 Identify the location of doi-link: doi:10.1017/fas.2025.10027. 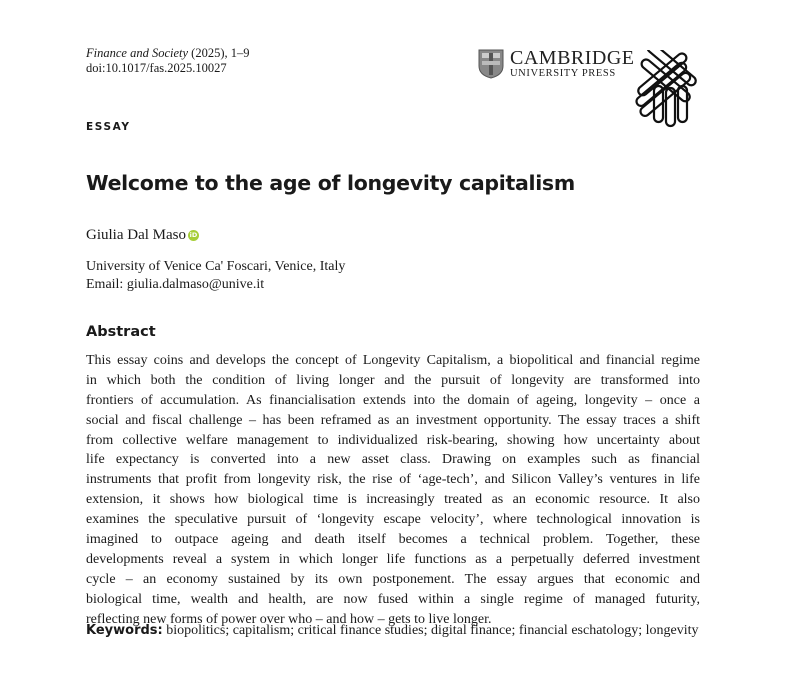
(156, 68).